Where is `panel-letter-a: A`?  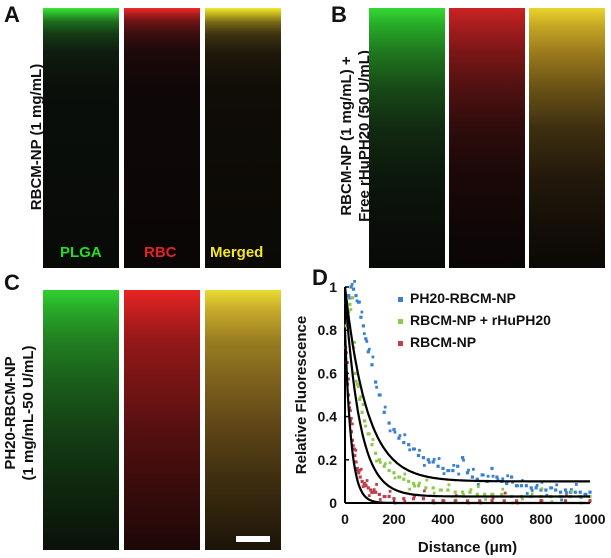 panel-letter-a: A is located at coordinates (12, 14).